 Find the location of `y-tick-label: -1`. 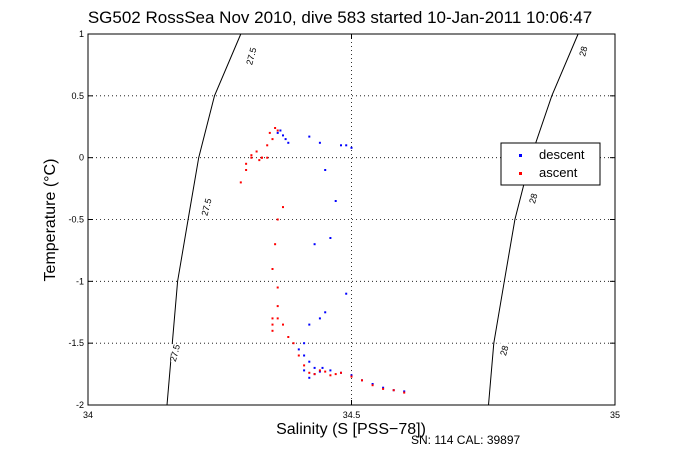

y-tick-label: -1 is located at coordinates (80, 281).